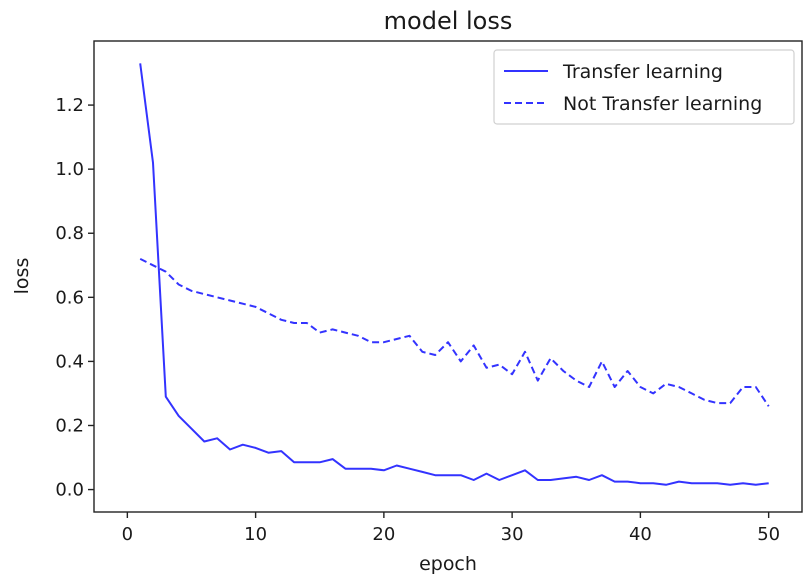 This screenshot has height=580, width=804. Describe the element at coordinates (451, 528) in the screenshot. I see `x-axis: 0 10 20 30 40 50` at that location.